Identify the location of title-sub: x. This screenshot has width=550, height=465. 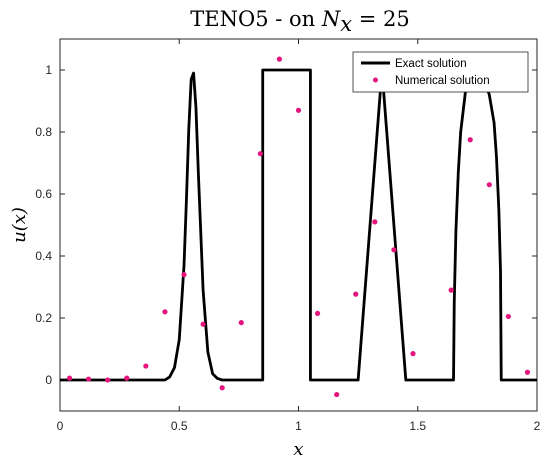
(346, 24).